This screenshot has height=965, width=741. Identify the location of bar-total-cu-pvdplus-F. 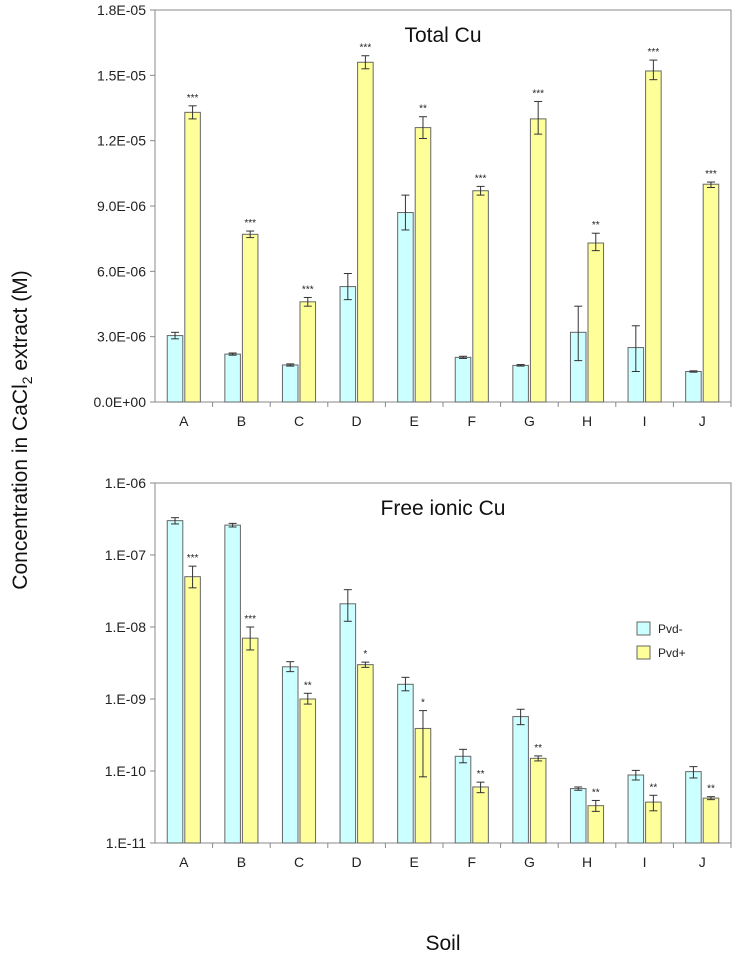
(480, 296).